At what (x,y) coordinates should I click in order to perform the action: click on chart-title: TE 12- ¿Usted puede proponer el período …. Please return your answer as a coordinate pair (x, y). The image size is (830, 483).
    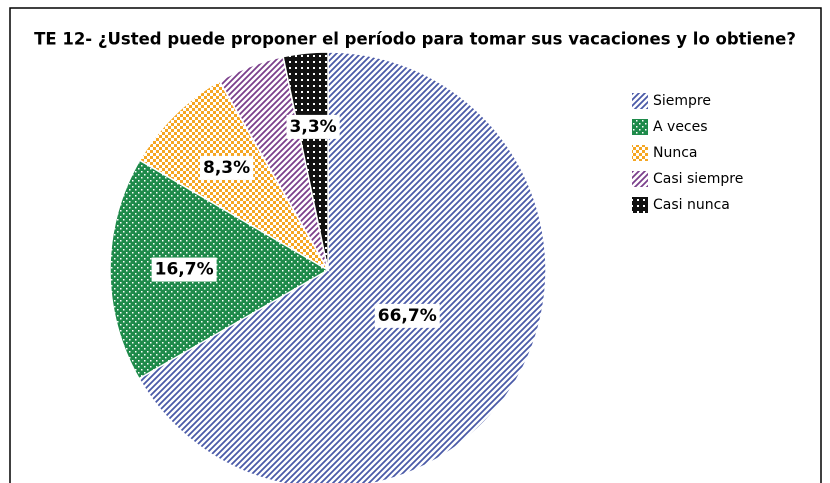
    Looking at the image, I should click on (415, 39).